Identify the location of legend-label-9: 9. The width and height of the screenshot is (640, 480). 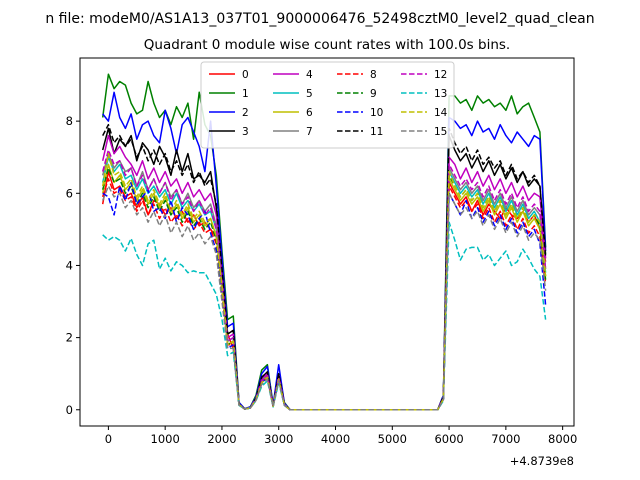
(373, 94).